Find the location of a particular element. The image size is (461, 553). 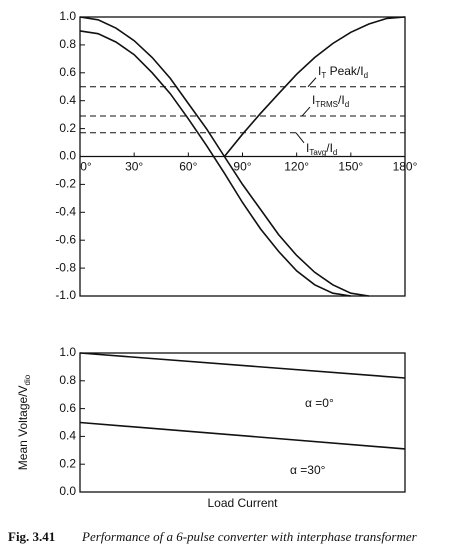

reference-label: IT Peak/Id is located at coordinates (343, 72).